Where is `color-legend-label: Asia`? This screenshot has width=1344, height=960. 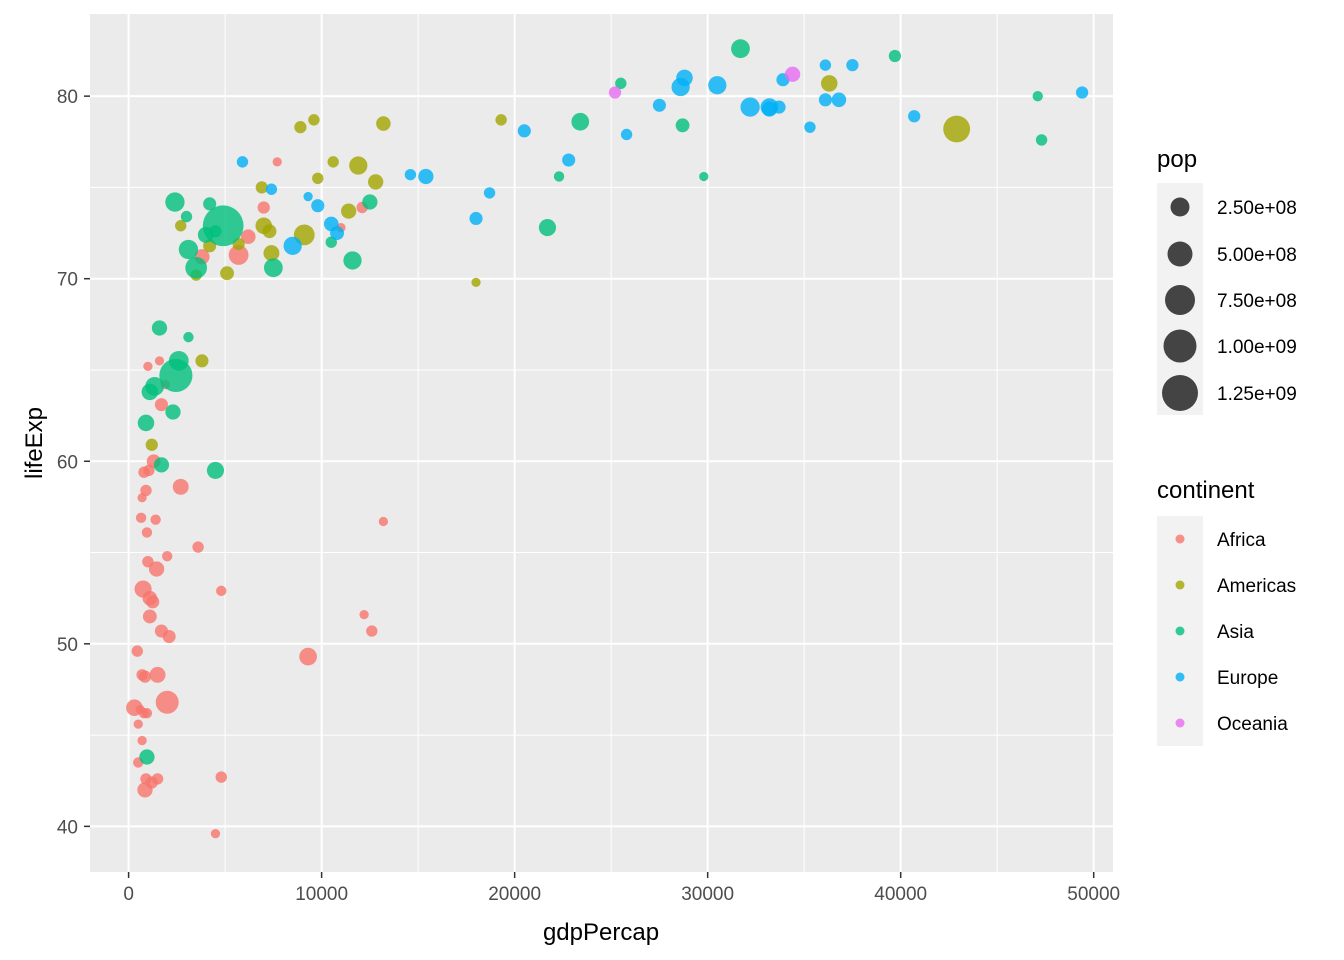
color-legend-label: Asia is located at coordinates (1235, 632).